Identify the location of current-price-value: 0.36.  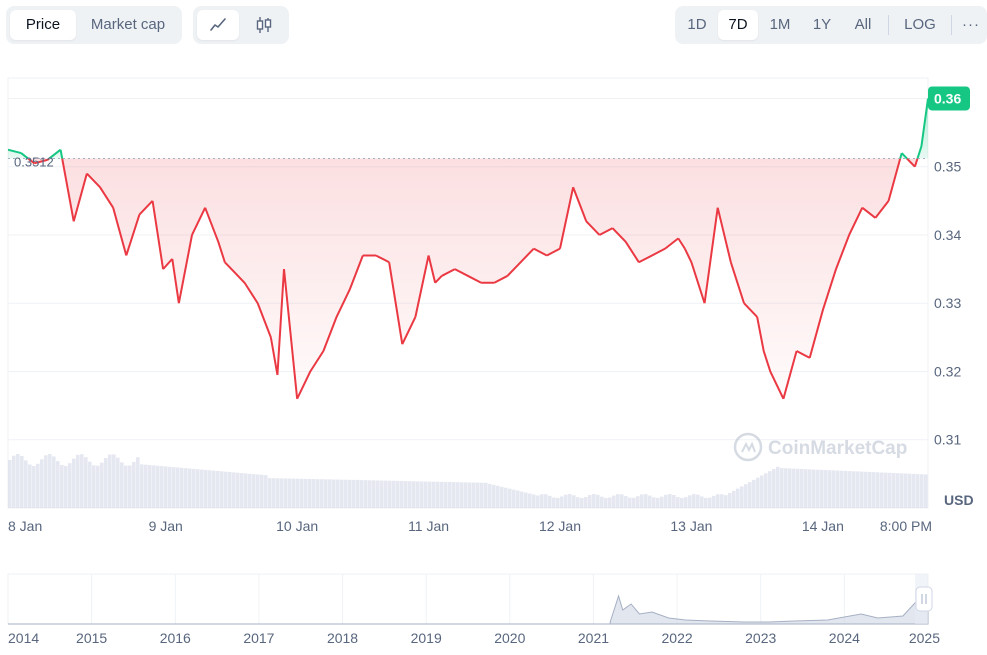
(947, 98).